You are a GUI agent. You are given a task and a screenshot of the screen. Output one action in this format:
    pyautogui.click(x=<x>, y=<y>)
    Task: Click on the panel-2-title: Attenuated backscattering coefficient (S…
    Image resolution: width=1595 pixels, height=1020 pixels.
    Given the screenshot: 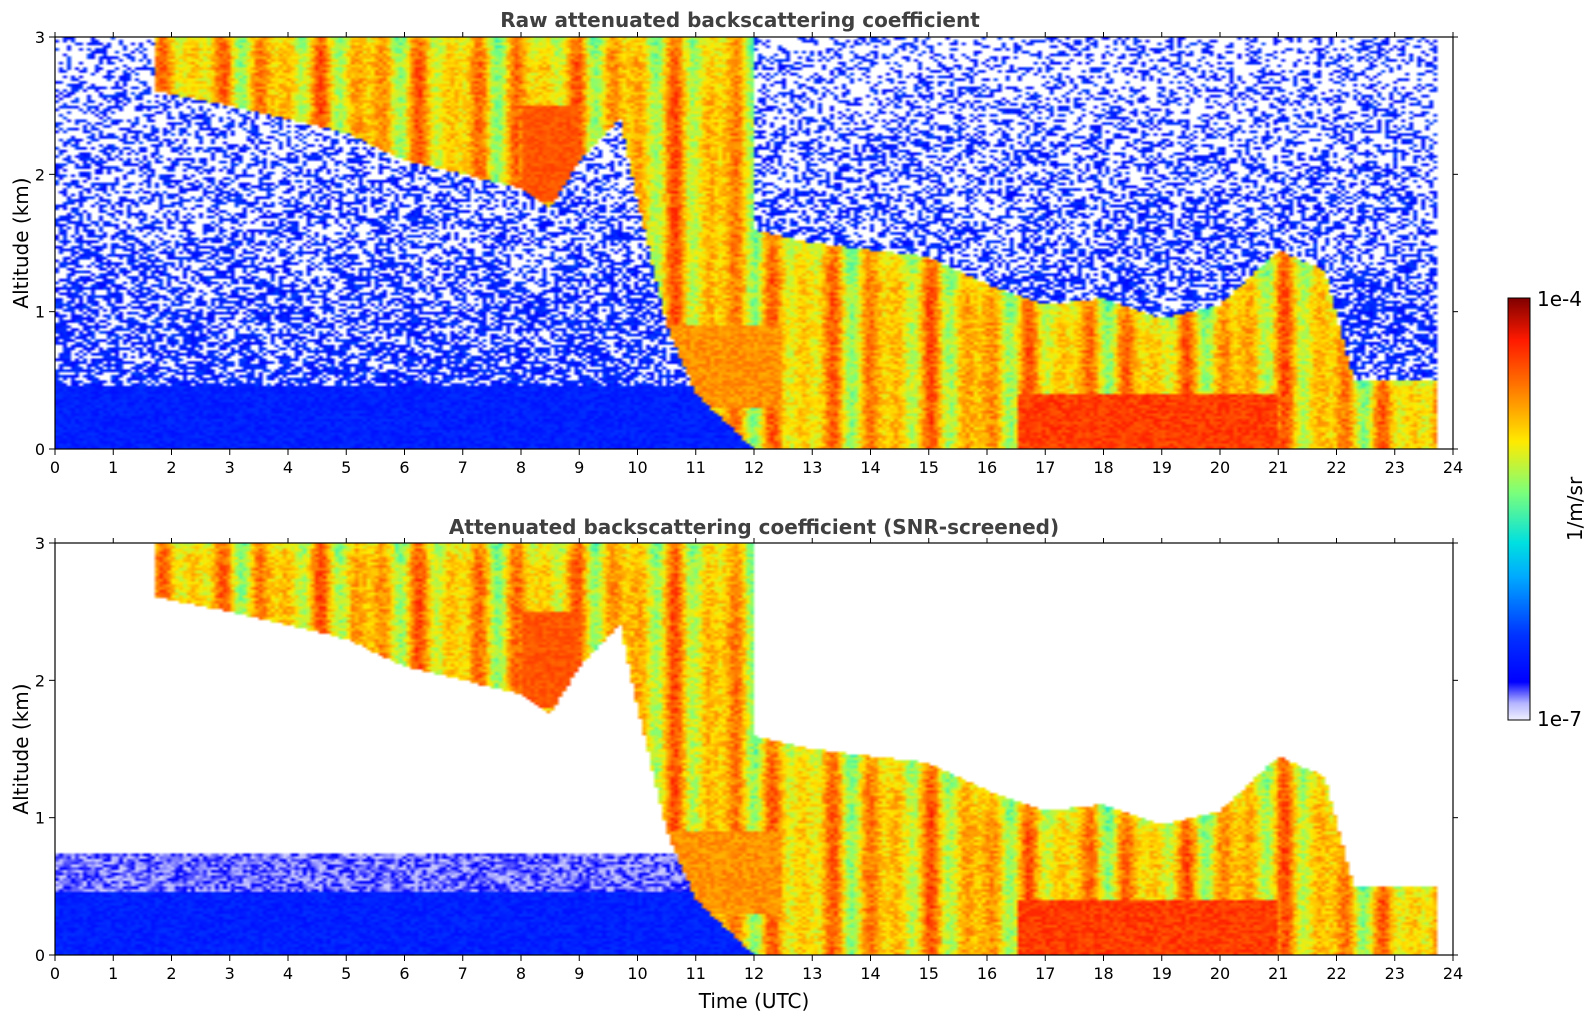 What is the action you would take?
    pyautogui.click(x=754, y=527)
    